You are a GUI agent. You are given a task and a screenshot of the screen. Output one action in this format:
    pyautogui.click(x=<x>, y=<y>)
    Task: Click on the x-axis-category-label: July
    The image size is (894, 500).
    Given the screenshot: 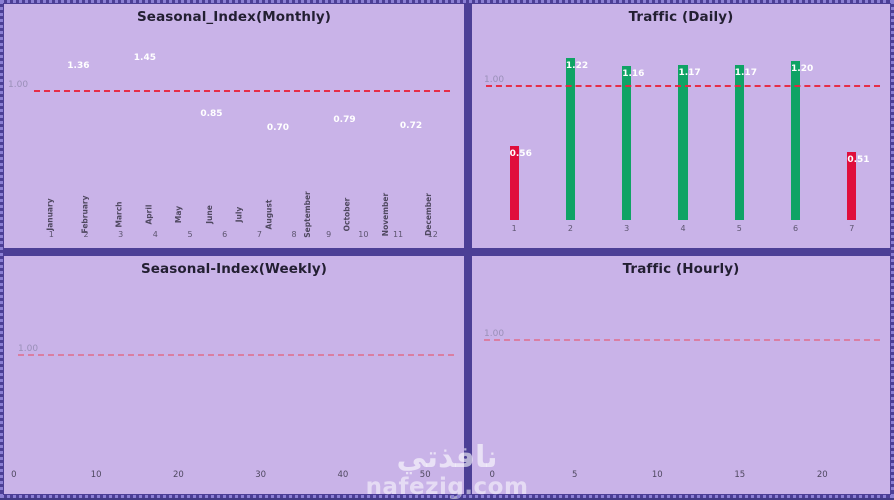 What is the action you would take?
    pyautogui.click(x=239, y=214)
    